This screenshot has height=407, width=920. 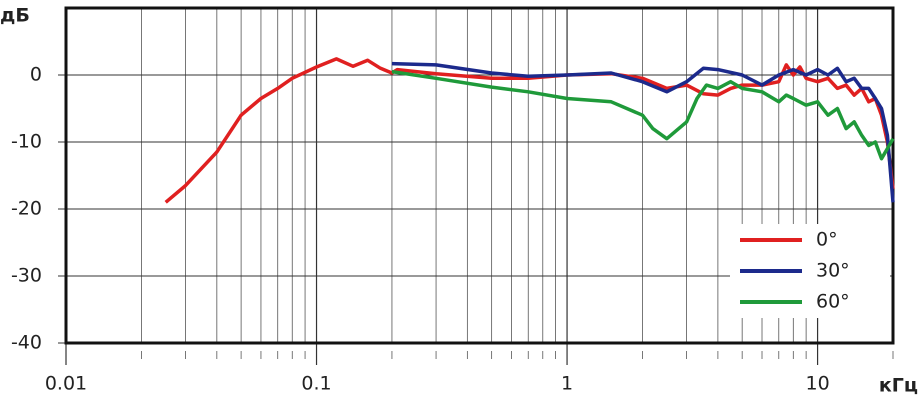 What do you see at coordinates (26, 276) in the screenshot?
I see `y-tick-label: -30` at bounding box center [26, 276].